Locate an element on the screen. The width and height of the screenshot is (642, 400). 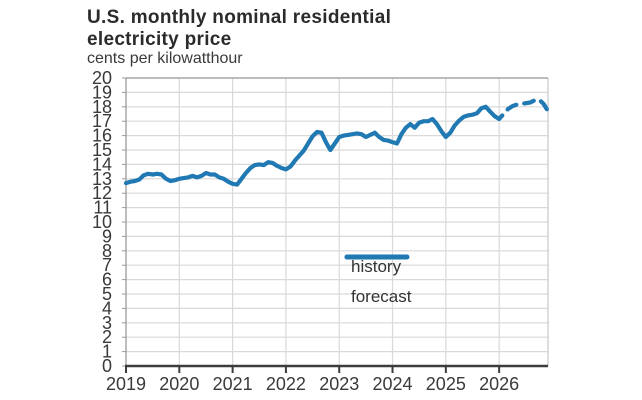
x-tick-label: 2022 is located at coordinates (286, 384).